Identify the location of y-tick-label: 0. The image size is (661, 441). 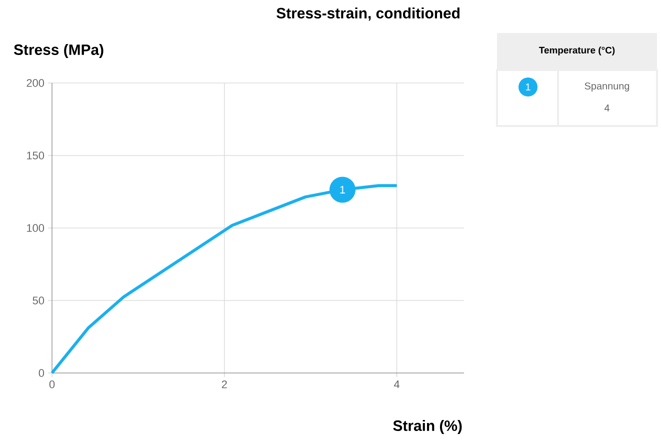
(41, 373).